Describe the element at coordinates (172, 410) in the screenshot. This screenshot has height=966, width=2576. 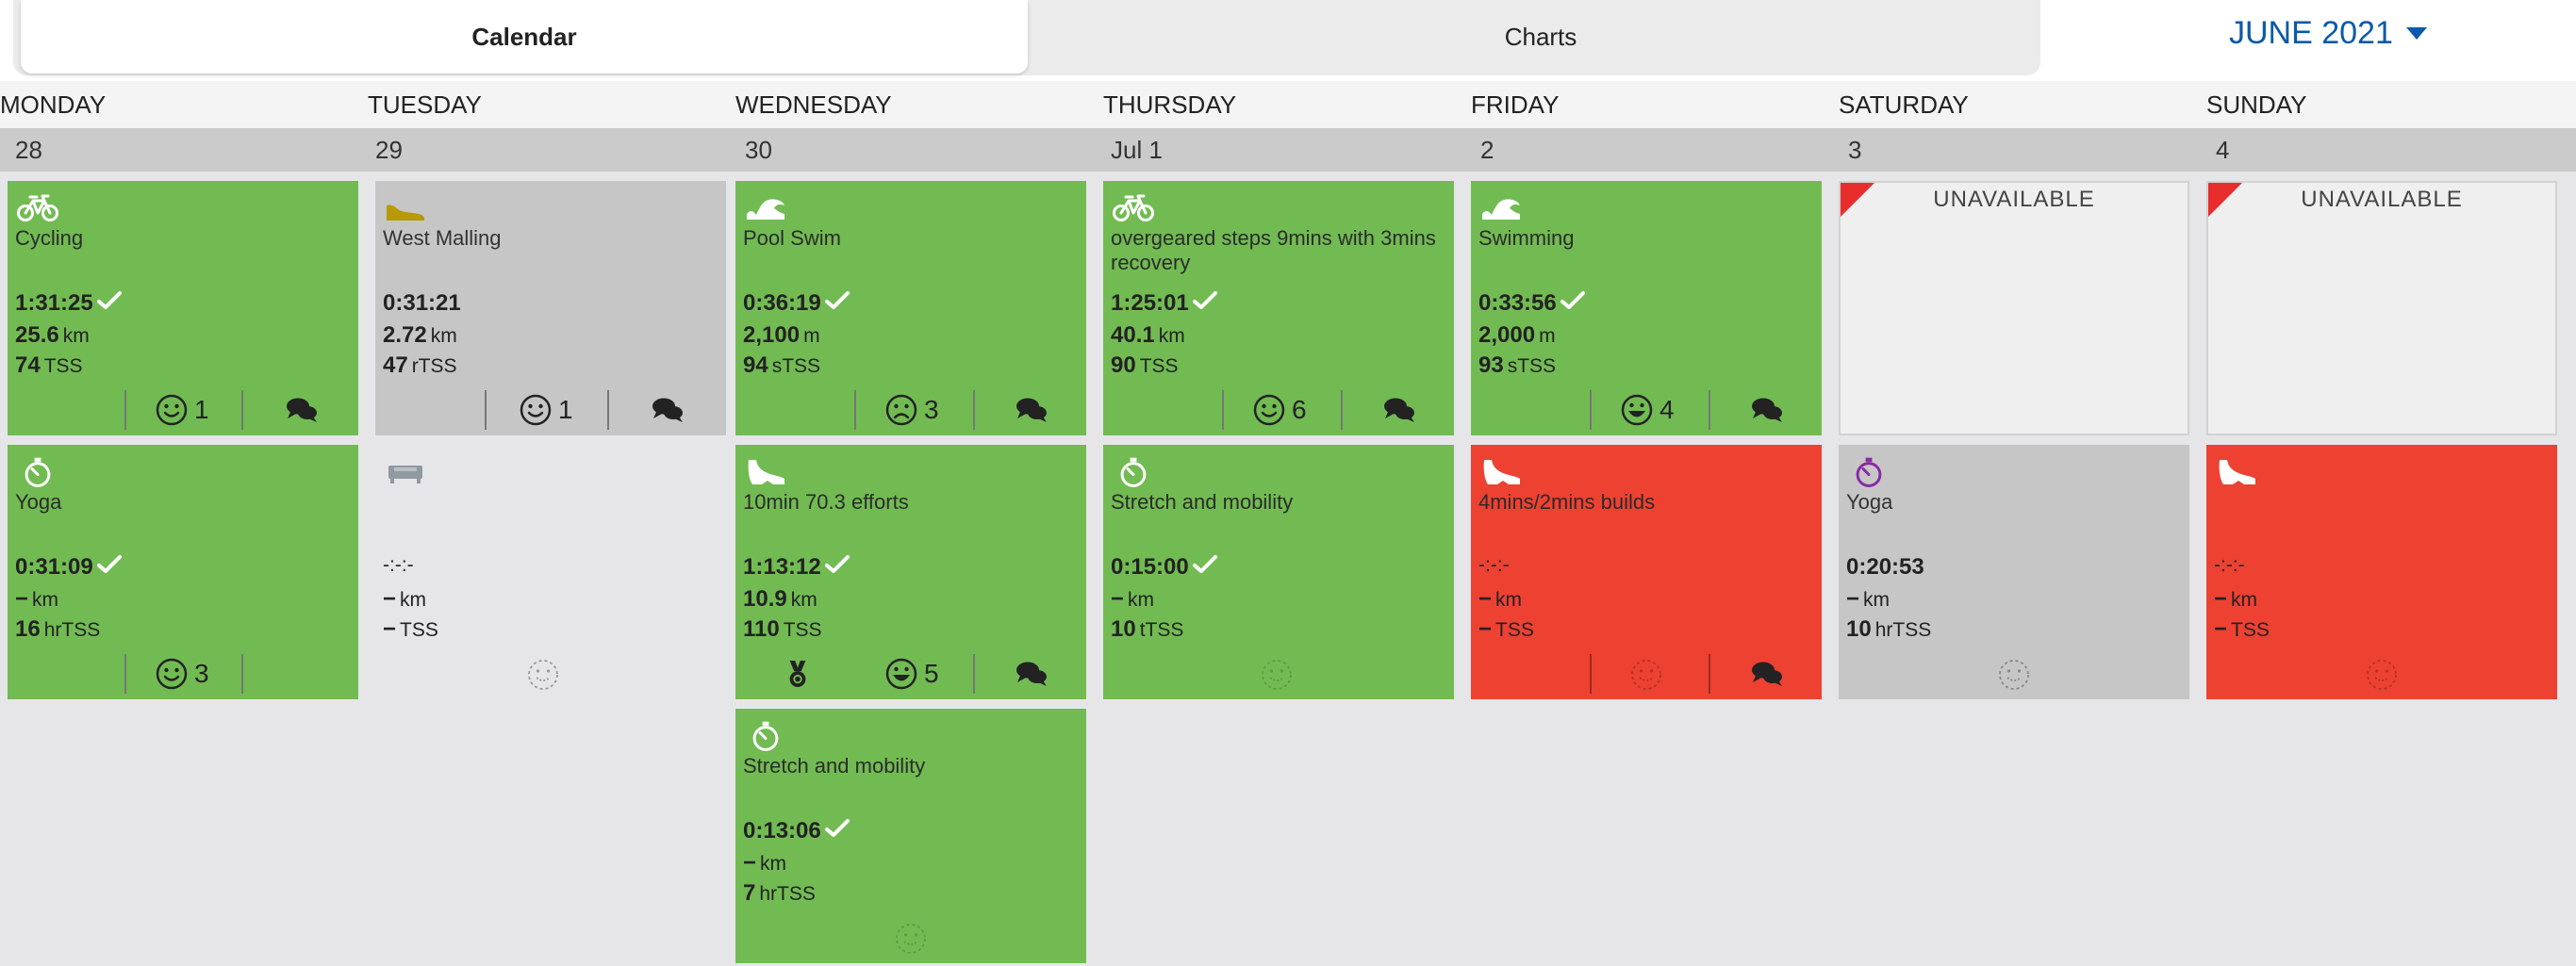
I see `smile-icon` at that location.